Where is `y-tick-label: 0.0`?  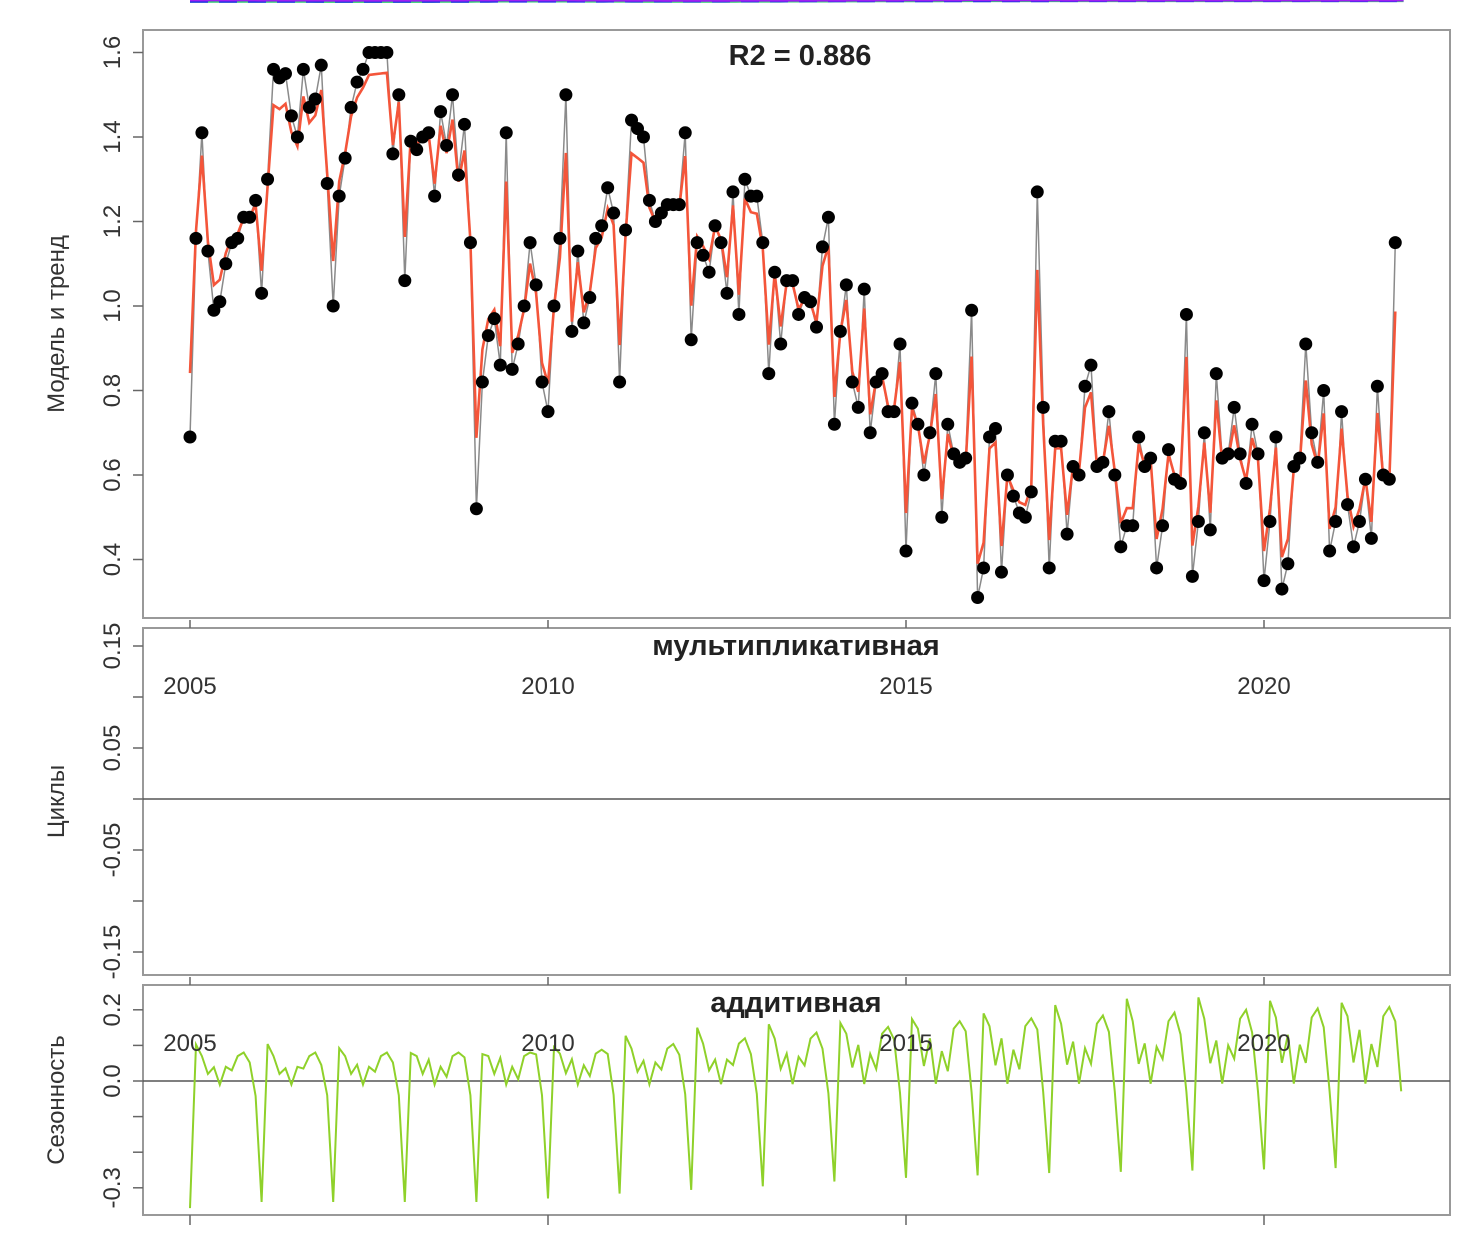 y-tick-label: 0.0 is located at coordinates (112, 1080).